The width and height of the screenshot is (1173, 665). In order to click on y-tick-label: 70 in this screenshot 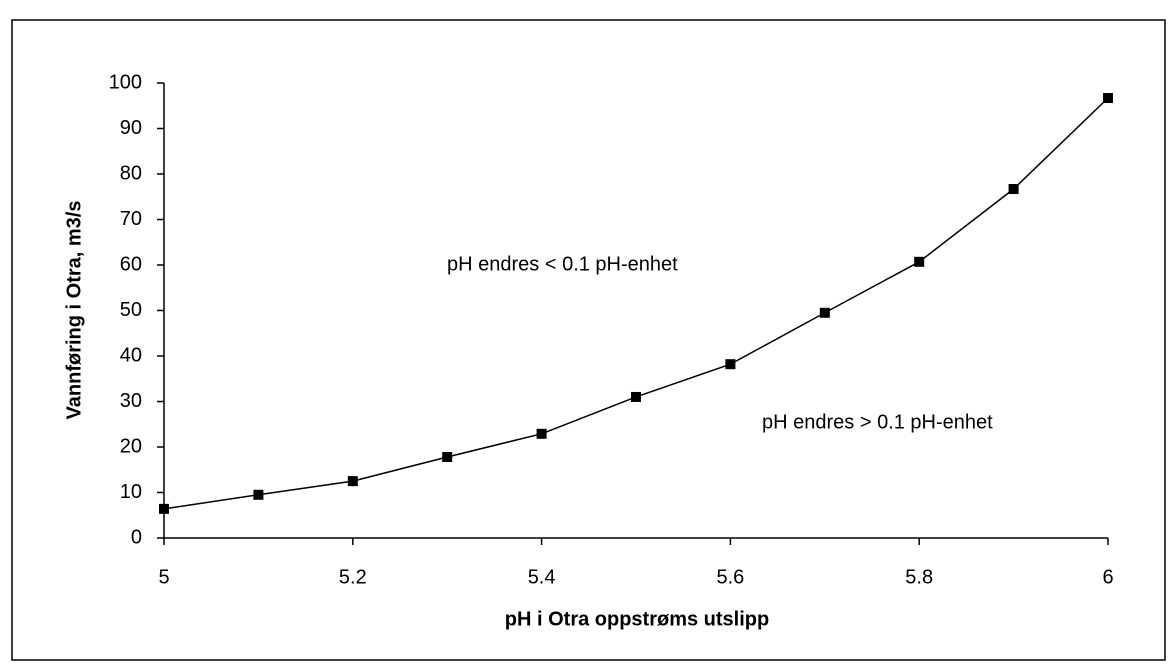, I will do `click(131, 219)`.